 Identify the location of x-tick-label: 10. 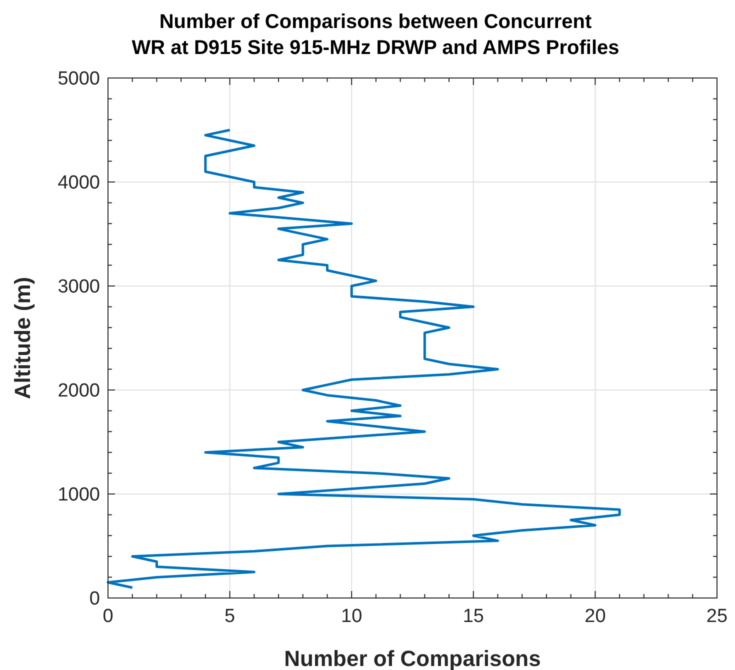
(351, 616).